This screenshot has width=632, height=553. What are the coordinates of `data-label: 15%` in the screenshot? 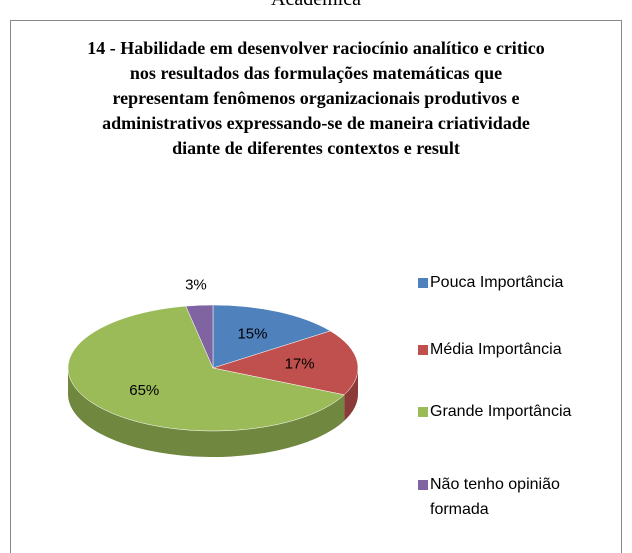 It's located at (252, 333).